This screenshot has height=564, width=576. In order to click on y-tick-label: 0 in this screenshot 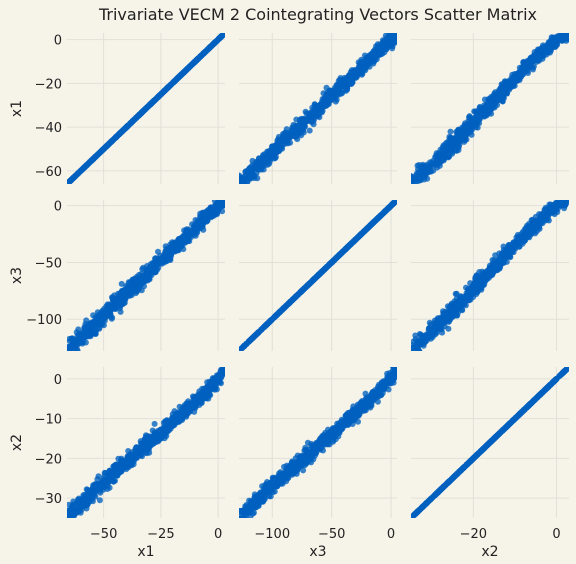, I will do `click(58, 207)`.